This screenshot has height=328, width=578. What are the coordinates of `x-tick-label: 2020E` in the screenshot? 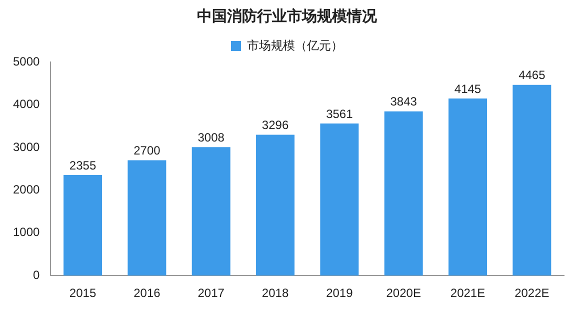 It's located at (403, 293).